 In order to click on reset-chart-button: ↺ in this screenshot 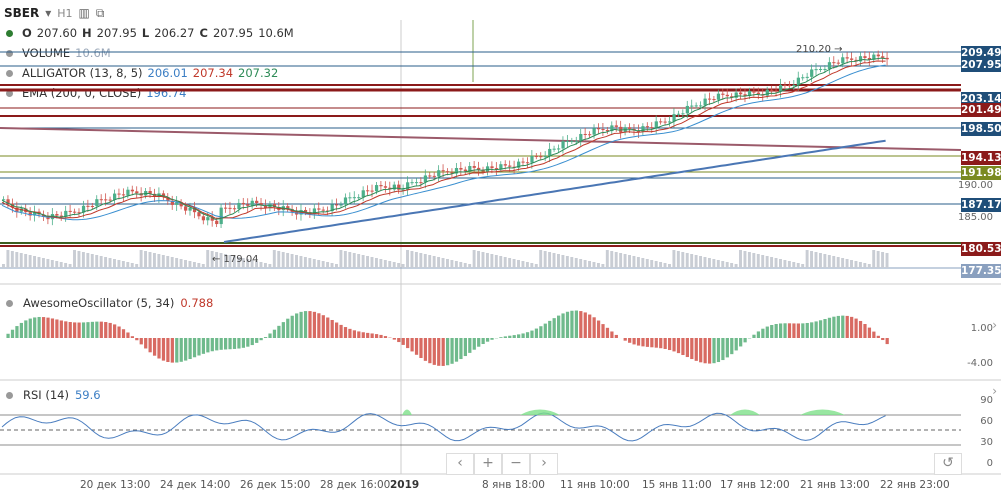, I will do `click(948, 464)`.